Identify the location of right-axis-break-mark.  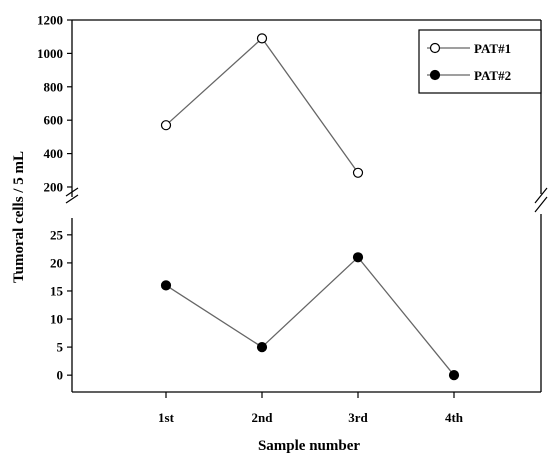
(541, 200).